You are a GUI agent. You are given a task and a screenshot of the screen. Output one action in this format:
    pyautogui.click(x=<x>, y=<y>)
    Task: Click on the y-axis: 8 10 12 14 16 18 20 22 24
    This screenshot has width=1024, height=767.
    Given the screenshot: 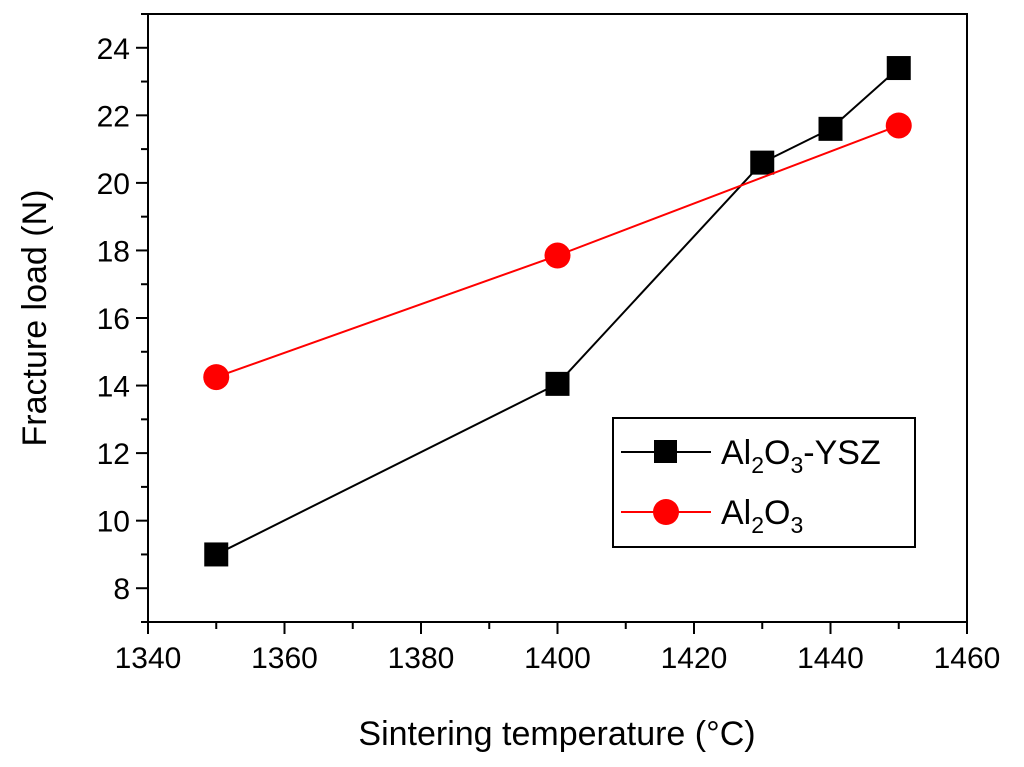 What is the action you would take?
    pyautogui.click(x=122, y=318)
    